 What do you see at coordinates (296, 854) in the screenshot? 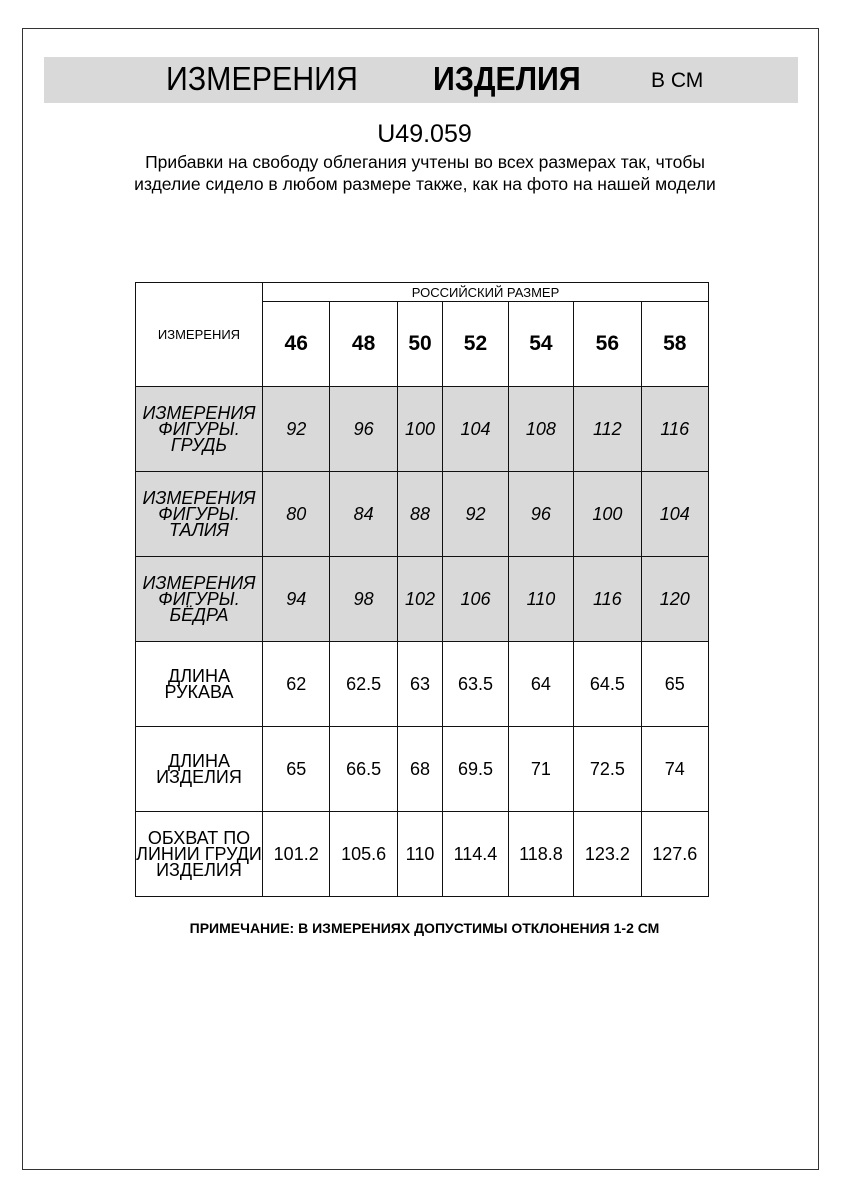
I see `table-cell: 101.2` at bounding box center [296, 854].